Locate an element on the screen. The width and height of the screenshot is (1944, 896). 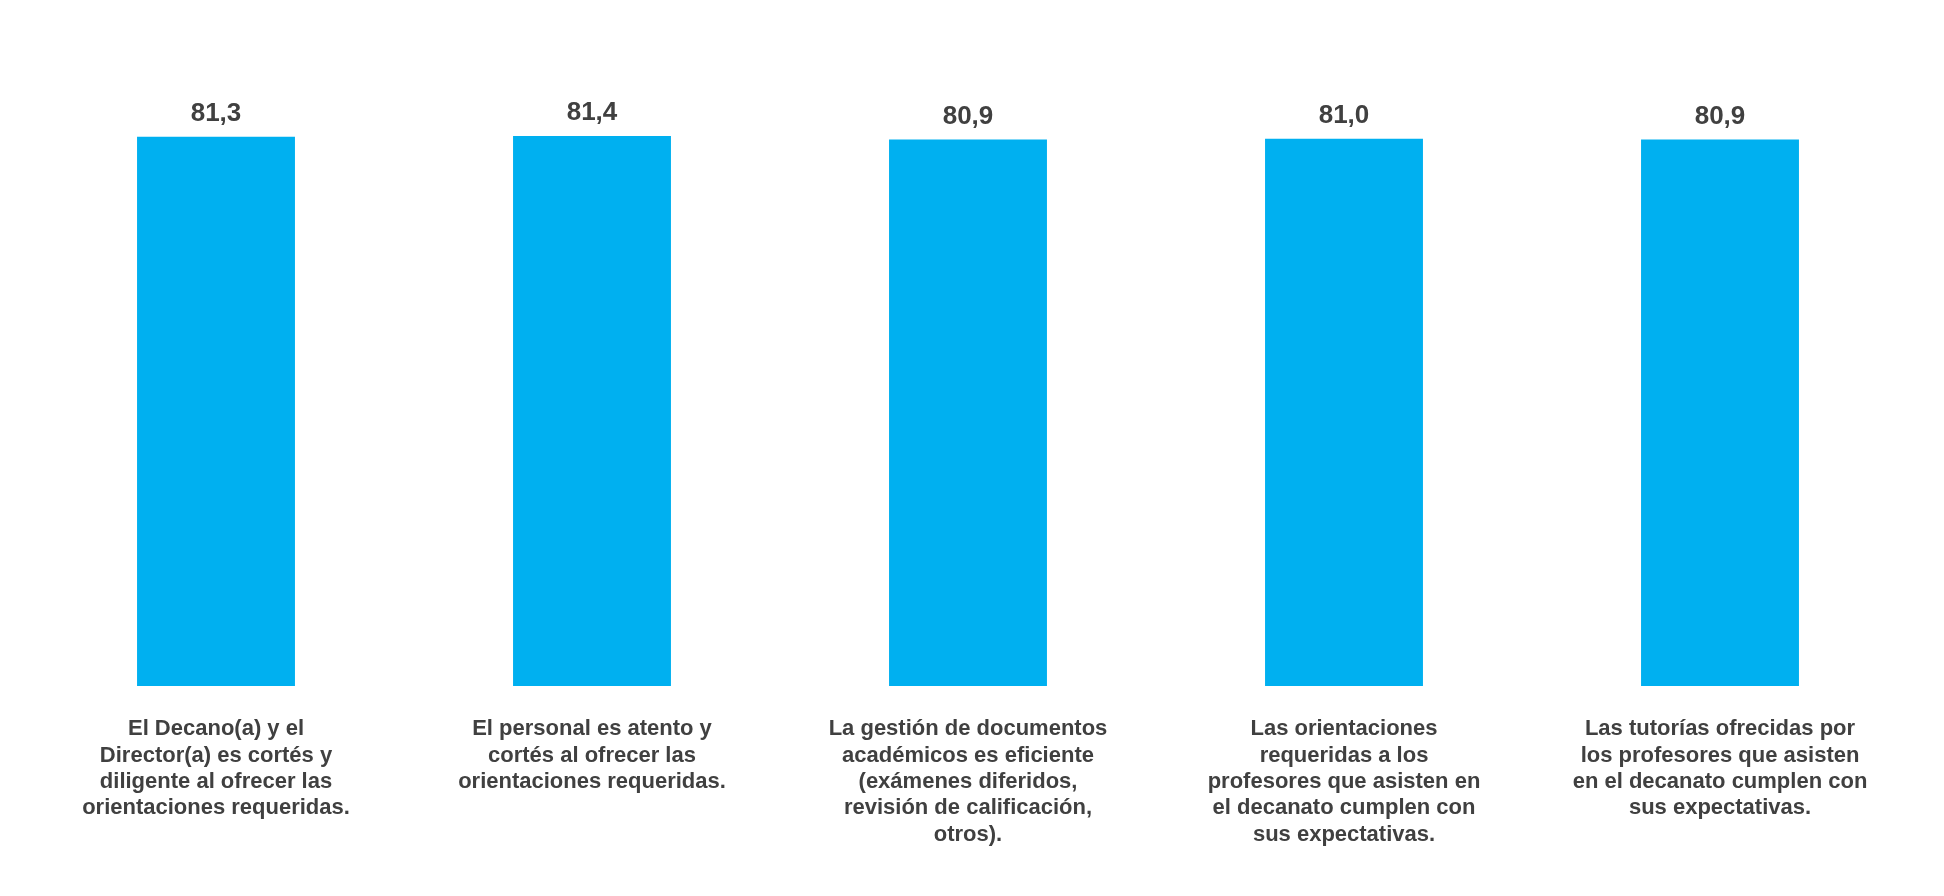
x-tick-label: La gestión de documentos académicos es eficiente (exámenes diferidos, revisión de calificación, otros). is located at coordinates (968, 780).